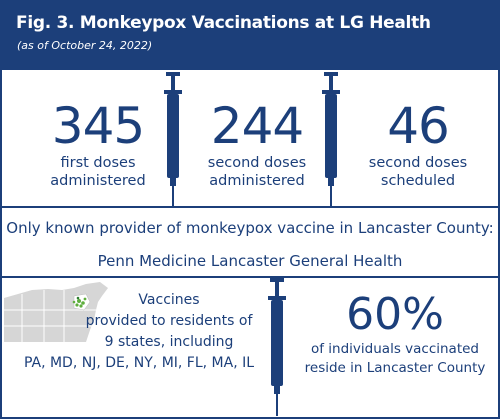 Image resolution: width=500 pixels, height=419 pixels. I want to click on stat-first-doses: 345 first doses administered, so click(98, 144).